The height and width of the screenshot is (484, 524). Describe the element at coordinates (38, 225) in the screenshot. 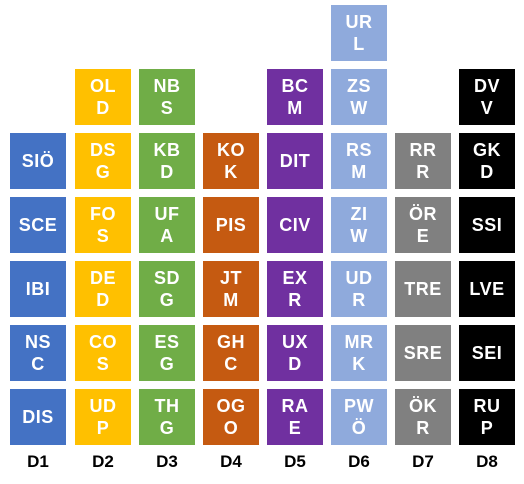

I see `tile-d1-2: SCE` at that location.